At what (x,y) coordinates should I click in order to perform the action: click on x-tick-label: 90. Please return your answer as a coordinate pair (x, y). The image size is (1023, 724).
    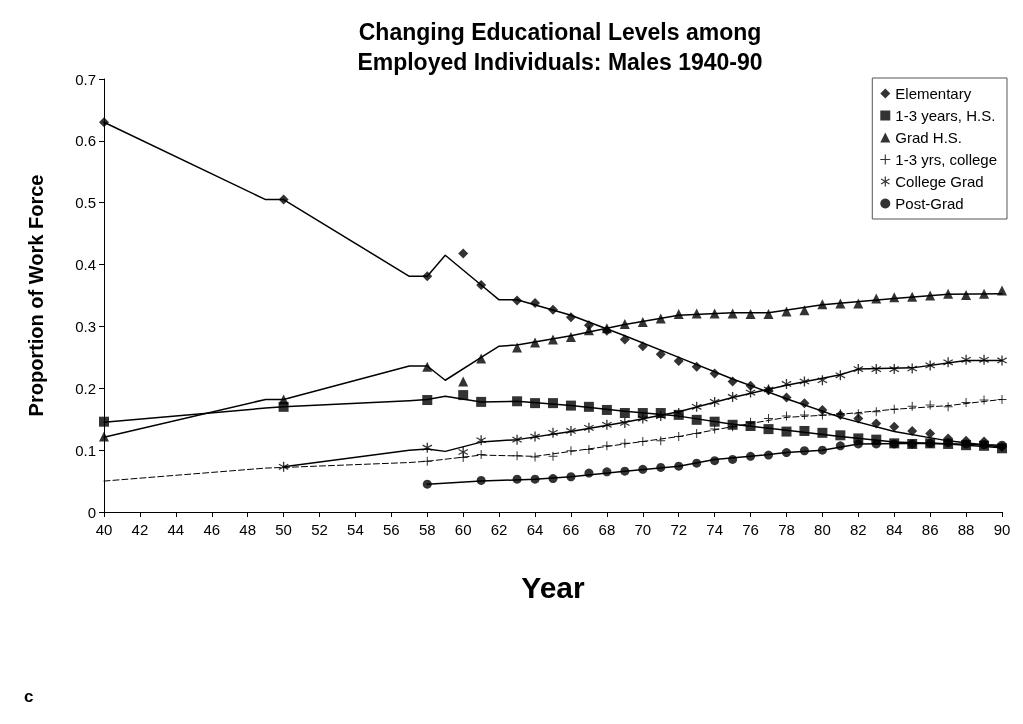
    Looking at the image, I should click on (1002, 529).